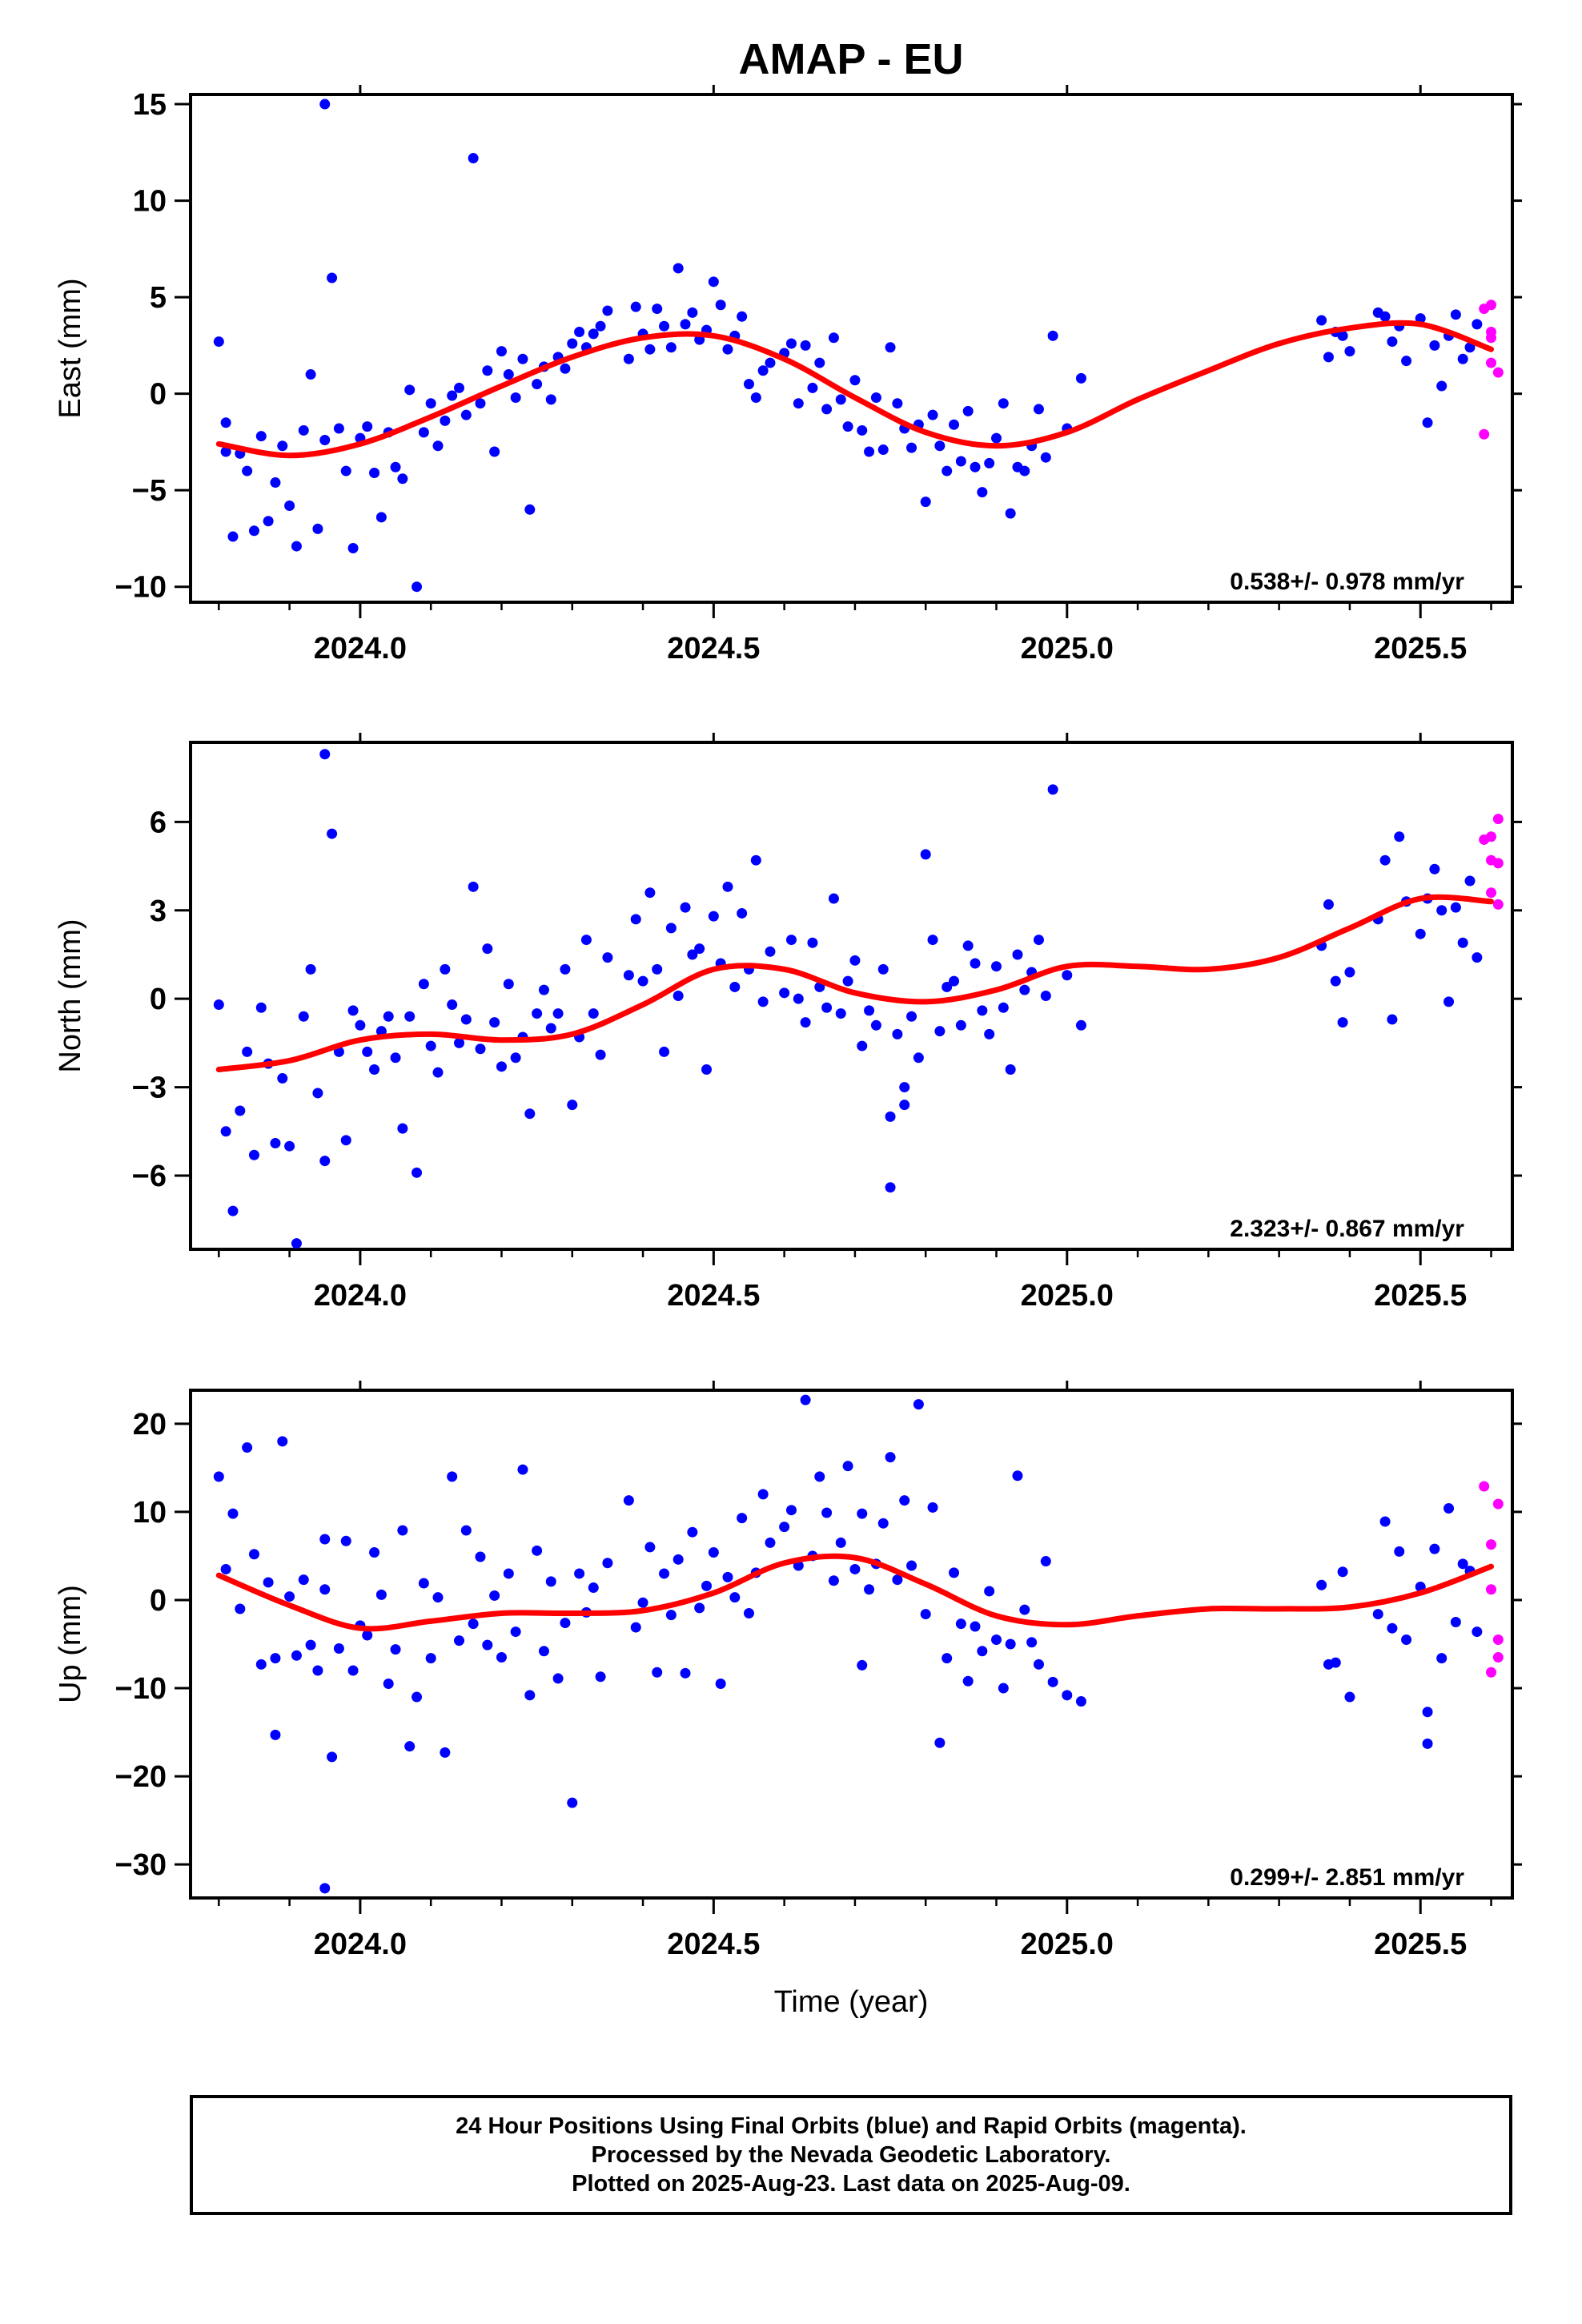 The width and height of the screenshot is (1582, 2324). I want to click on east-y-tick-label: −10, so click(141, 588).